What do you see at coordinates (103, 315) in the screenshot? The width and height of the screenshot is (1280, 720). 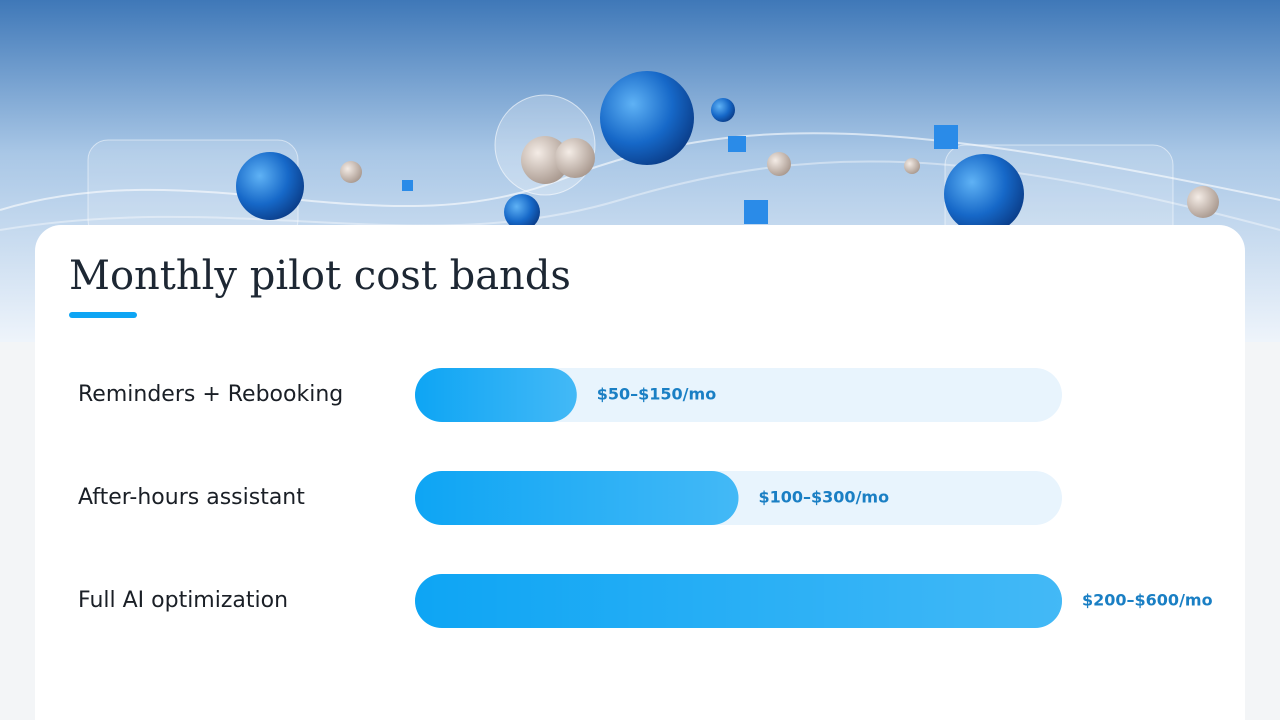 I see `title-accent` at bounding box center [103, 315].